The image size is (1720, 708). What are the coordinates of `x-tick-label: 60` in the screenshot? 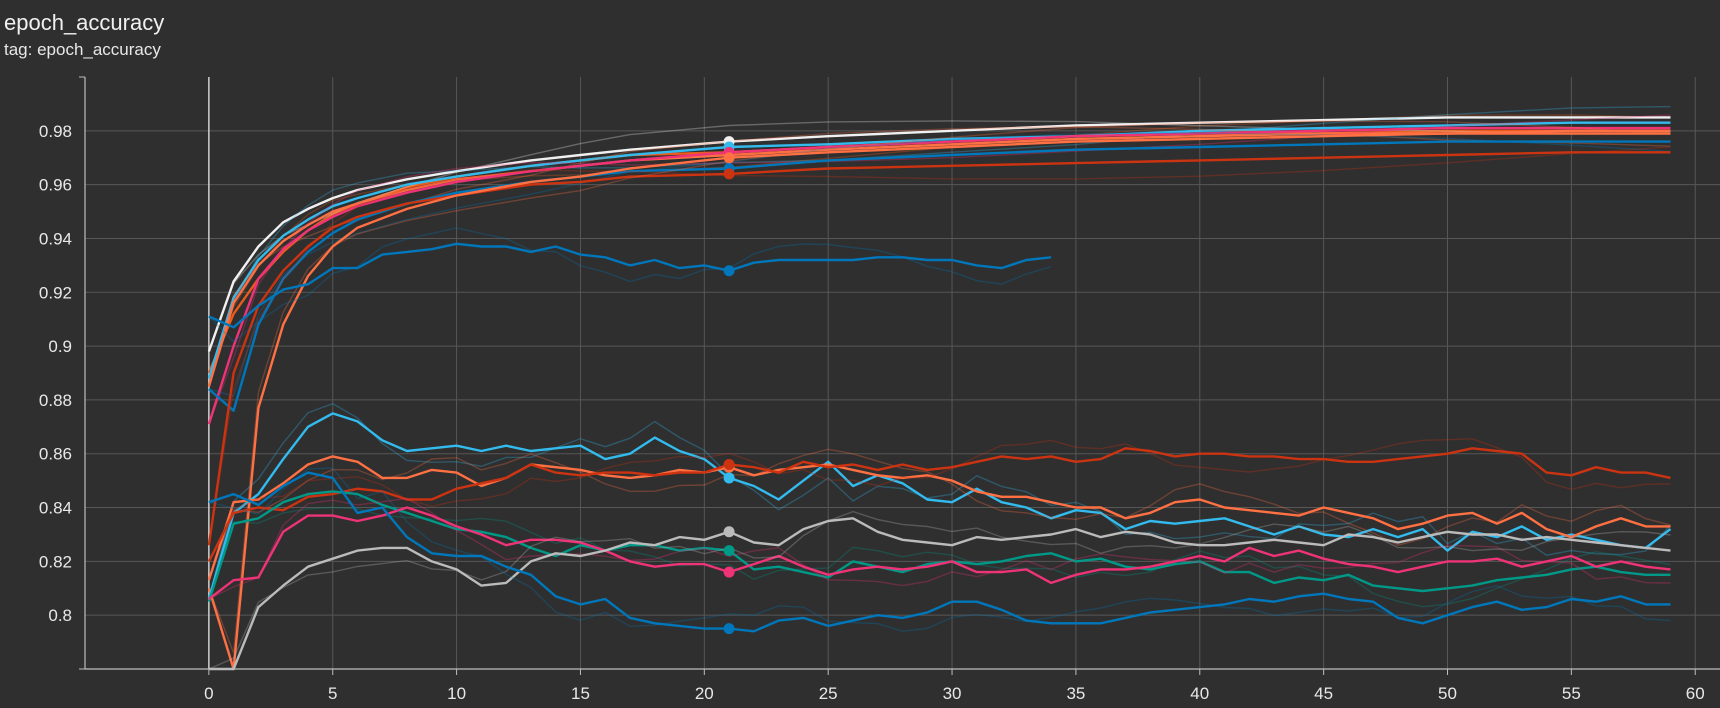 It's located at (1695, 693).